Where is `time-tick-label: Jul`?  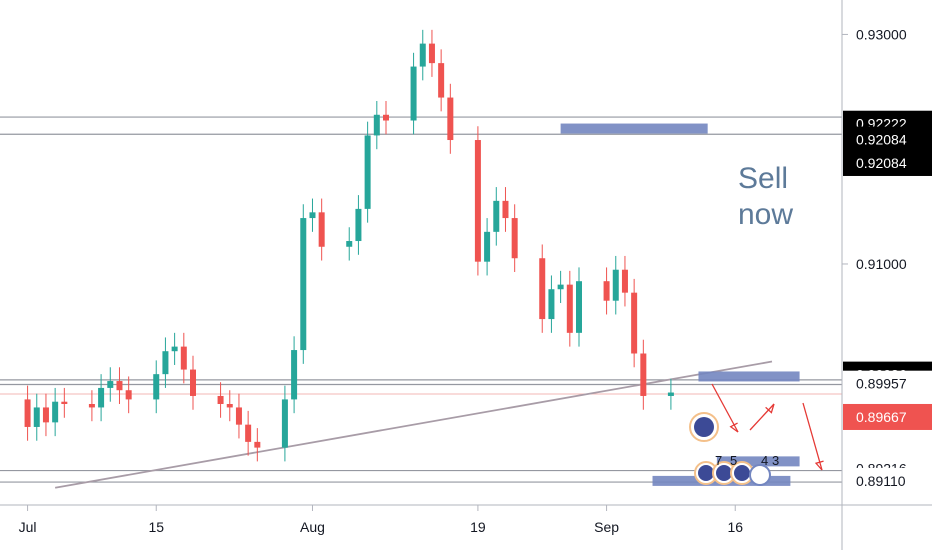 time-tick-label: Jul is located at coordinates (28, 527).